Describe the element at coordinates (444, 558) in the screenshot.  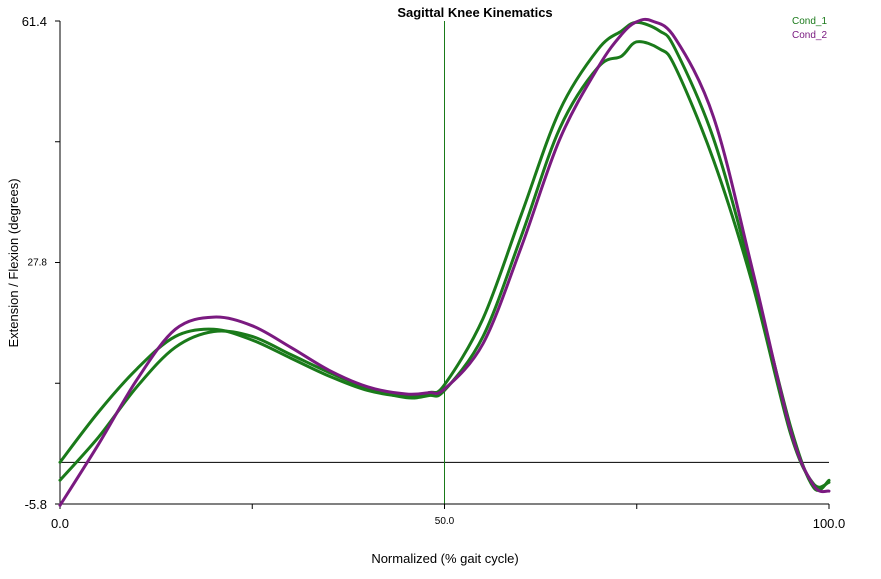
I see `x-axis-label: Normalized (% gait cycle)` at that location.